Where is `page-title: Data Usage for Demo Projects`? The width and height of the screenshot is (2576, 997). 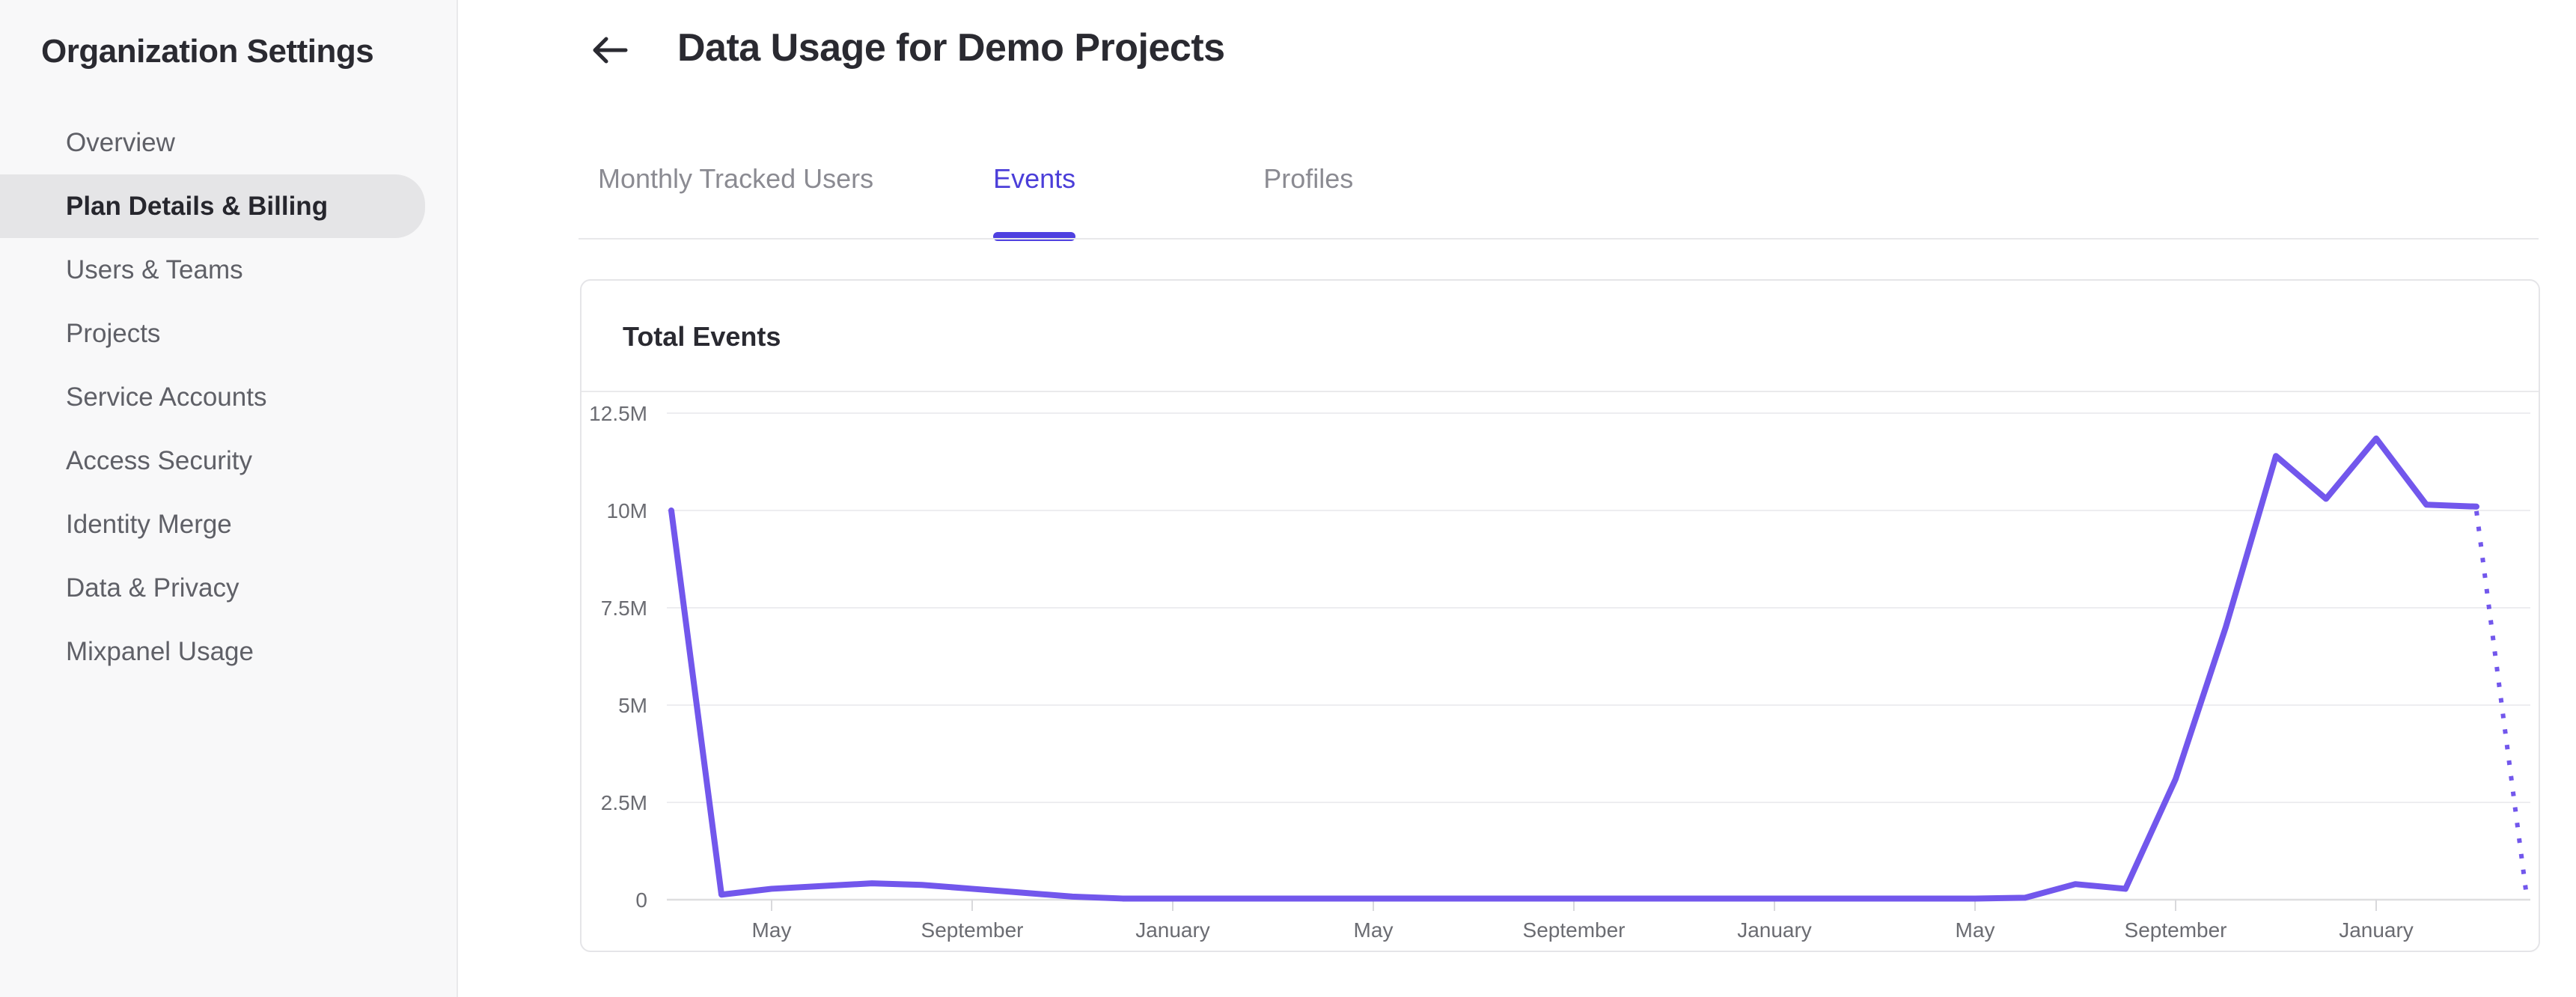 page-title: Data Usage for Demo Projects is located at coordinates (951, 48).